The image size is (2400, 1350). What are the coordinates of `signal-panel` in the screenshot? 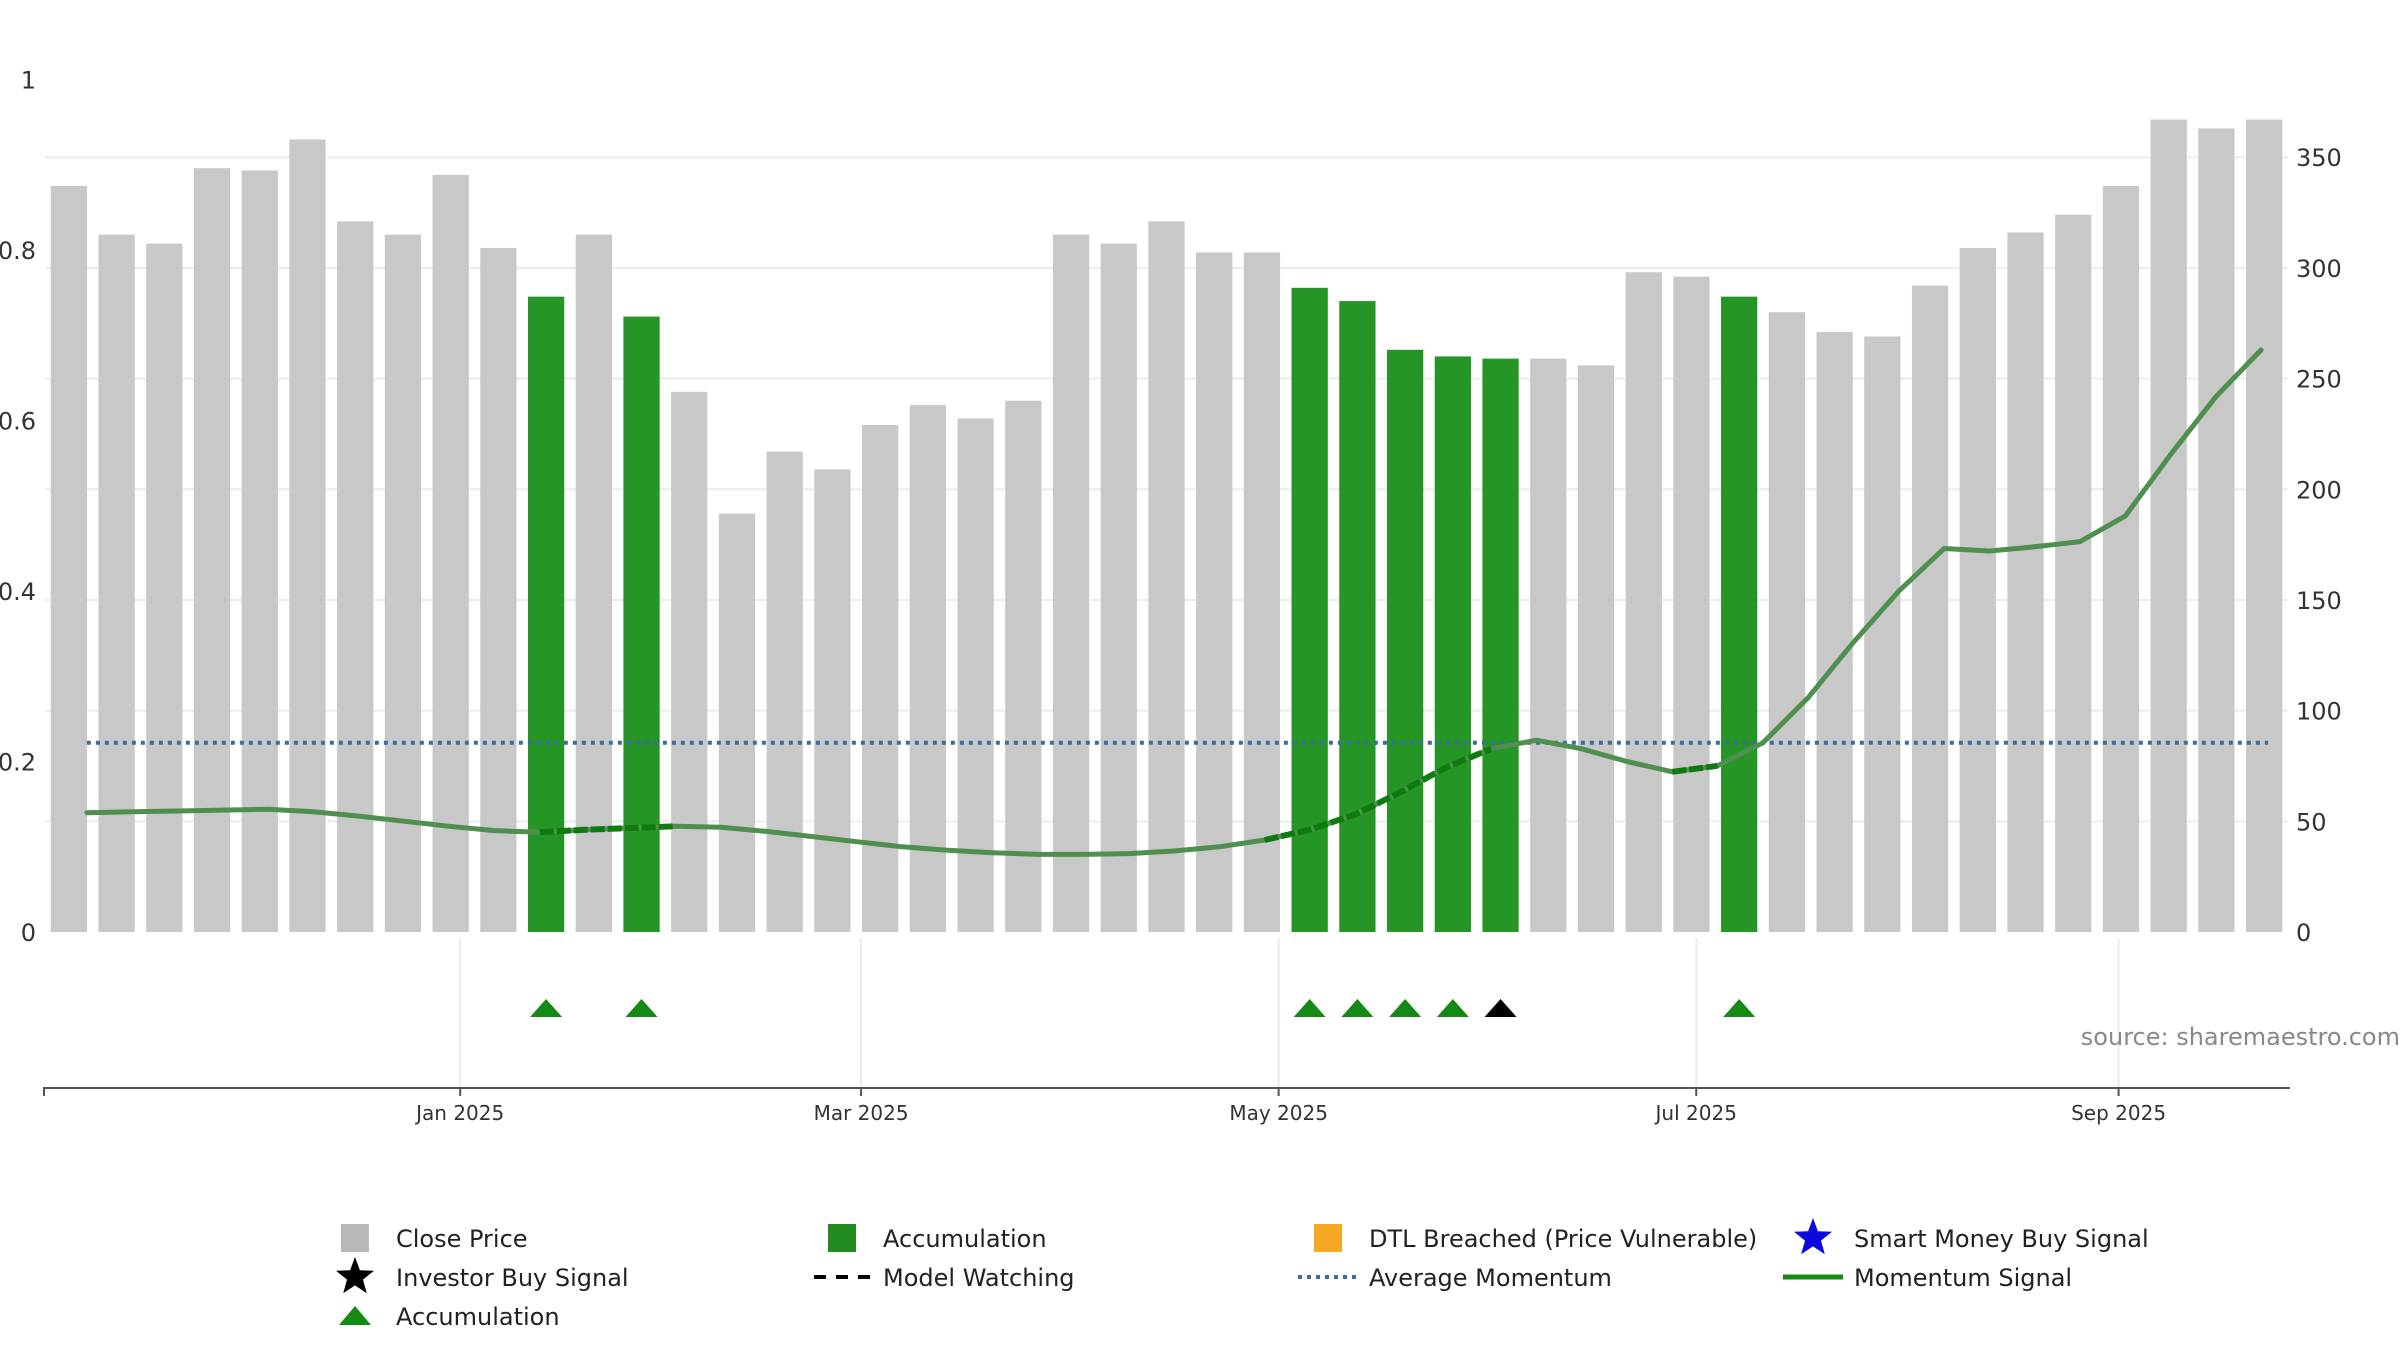 It's located at (1289, 1013).